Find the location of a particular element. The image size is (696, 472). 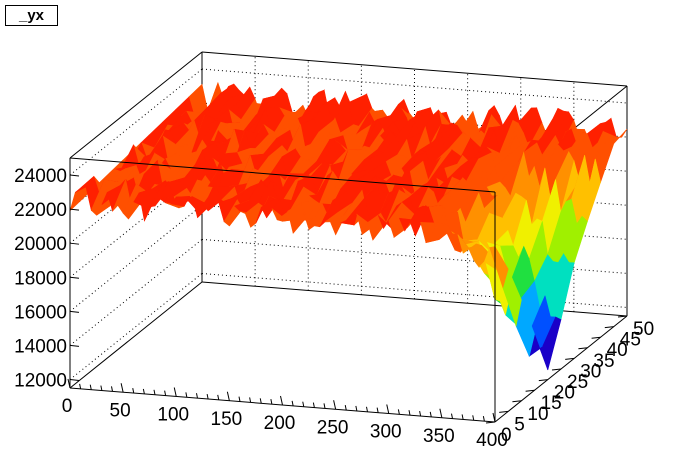

y-tick-label: 50 is located at coordinates (643, 329).